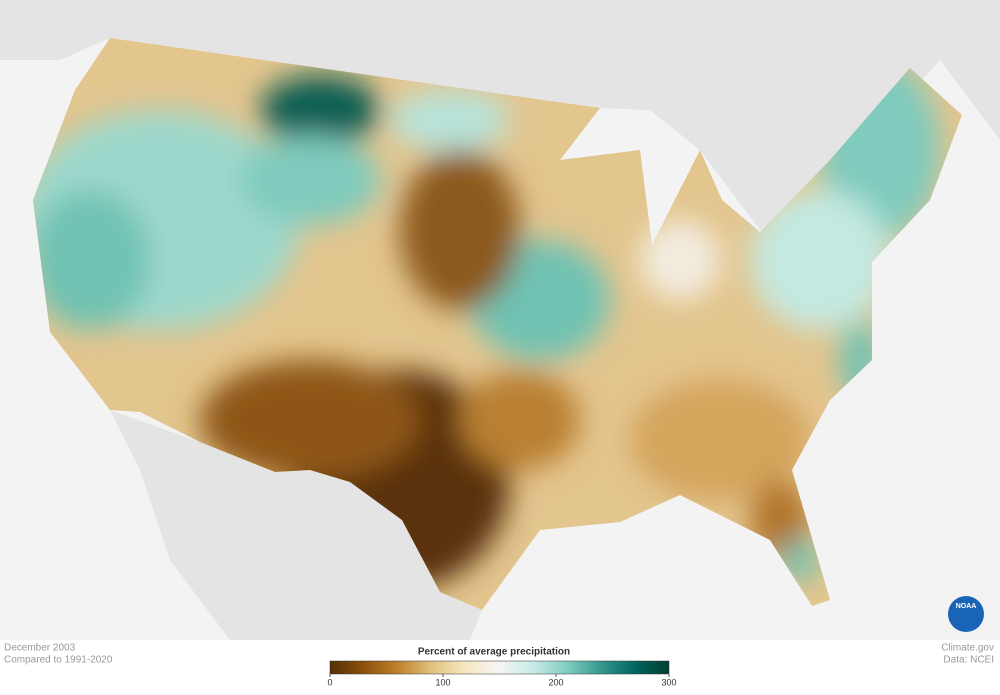 Image resolution: width=1000 pixels, height=695 pixels. Describe the element at coordinates (967, 648) in the screenshot. I see `credit-site: Climate.gov` at that location.